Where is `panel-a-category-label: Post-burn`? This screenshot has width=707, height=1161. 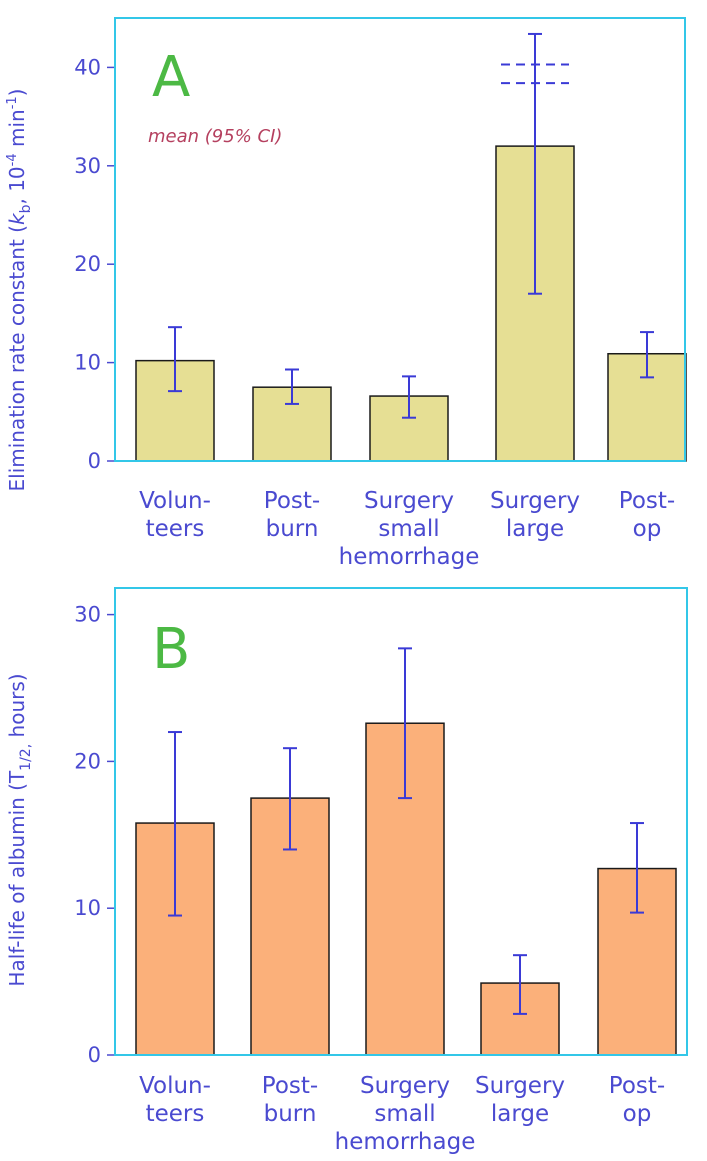
panel-a-category-label: Post-burn is located at coordinates (292, 515).